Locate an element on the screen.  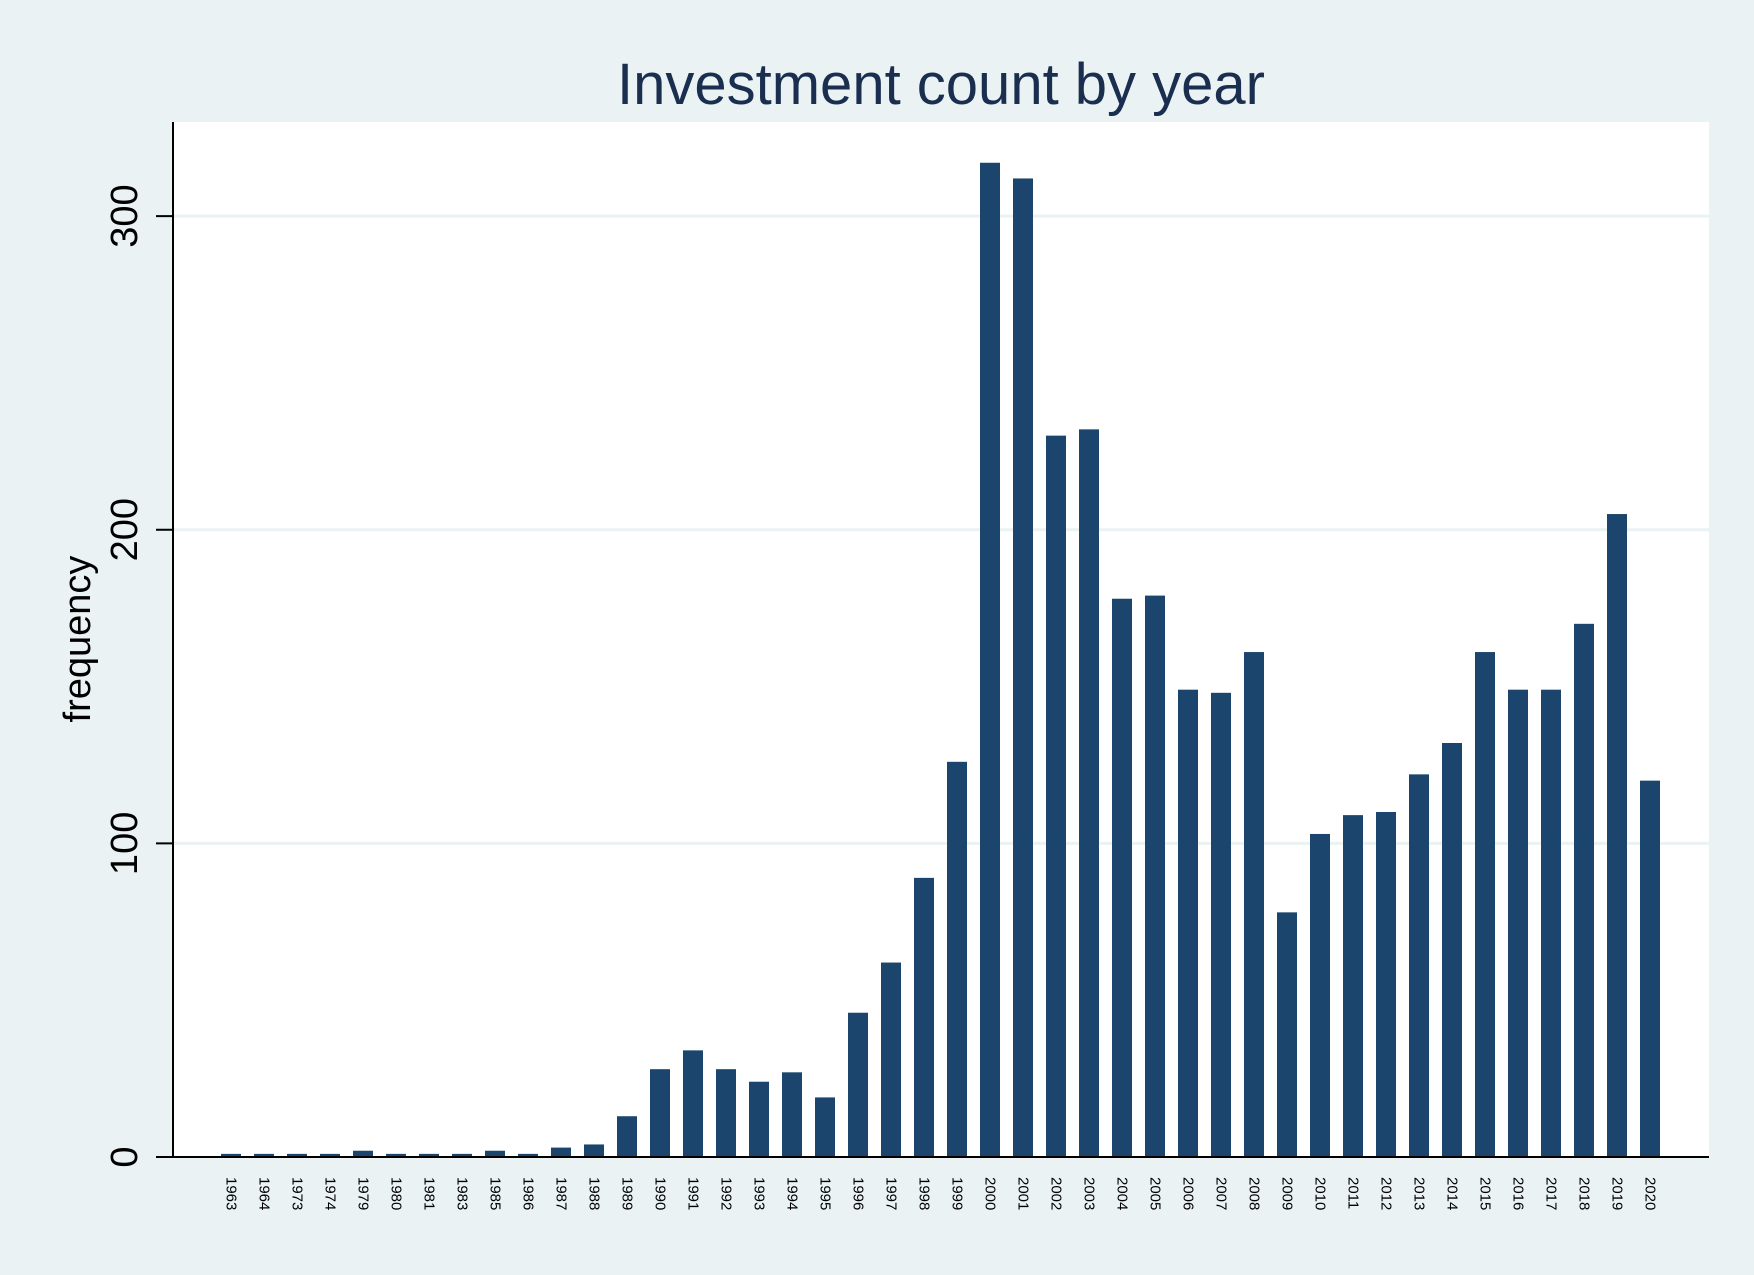
bar-1983 is located at coordinates (462, 1155).